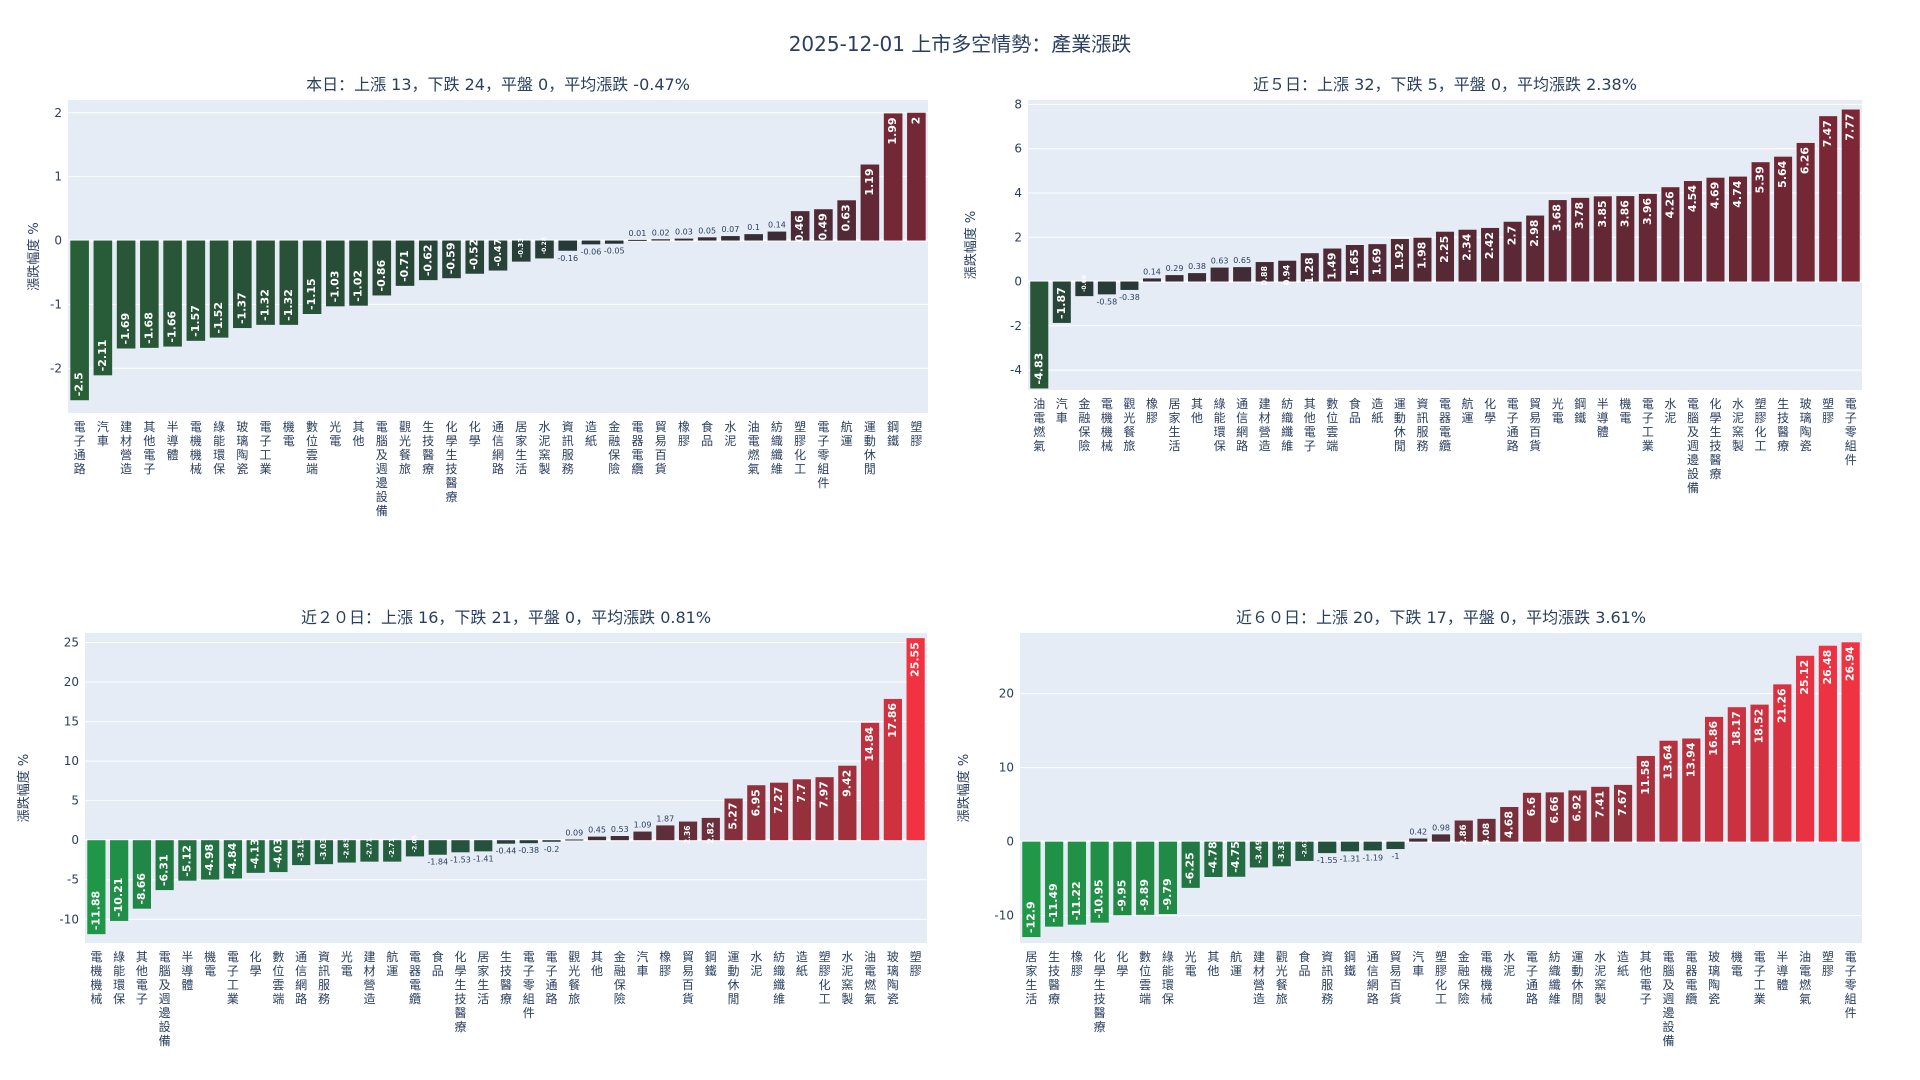 The image size is (1920, 1080). I want to click on x-tick-label: 觀光餐旅, so click(405, 448).